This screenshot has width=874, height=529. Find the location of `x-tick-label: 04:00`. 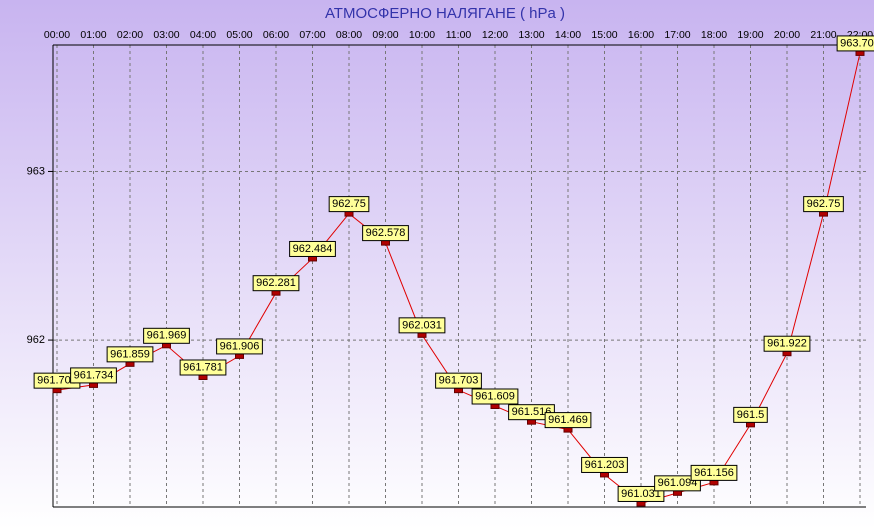

x-tick-label: 04:00 is located at coordinates (203, 35).